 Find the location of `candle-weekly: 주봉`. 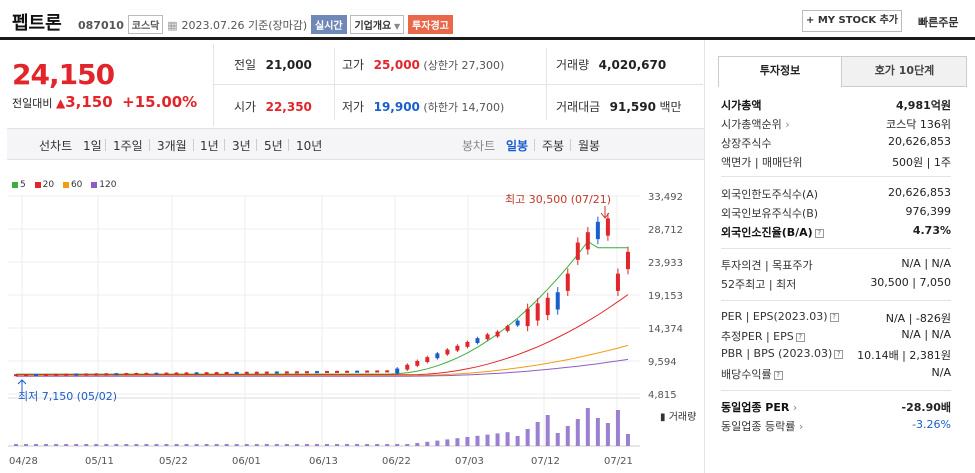

candle-weekly: 주봉 is located at coordinates (553, 146).